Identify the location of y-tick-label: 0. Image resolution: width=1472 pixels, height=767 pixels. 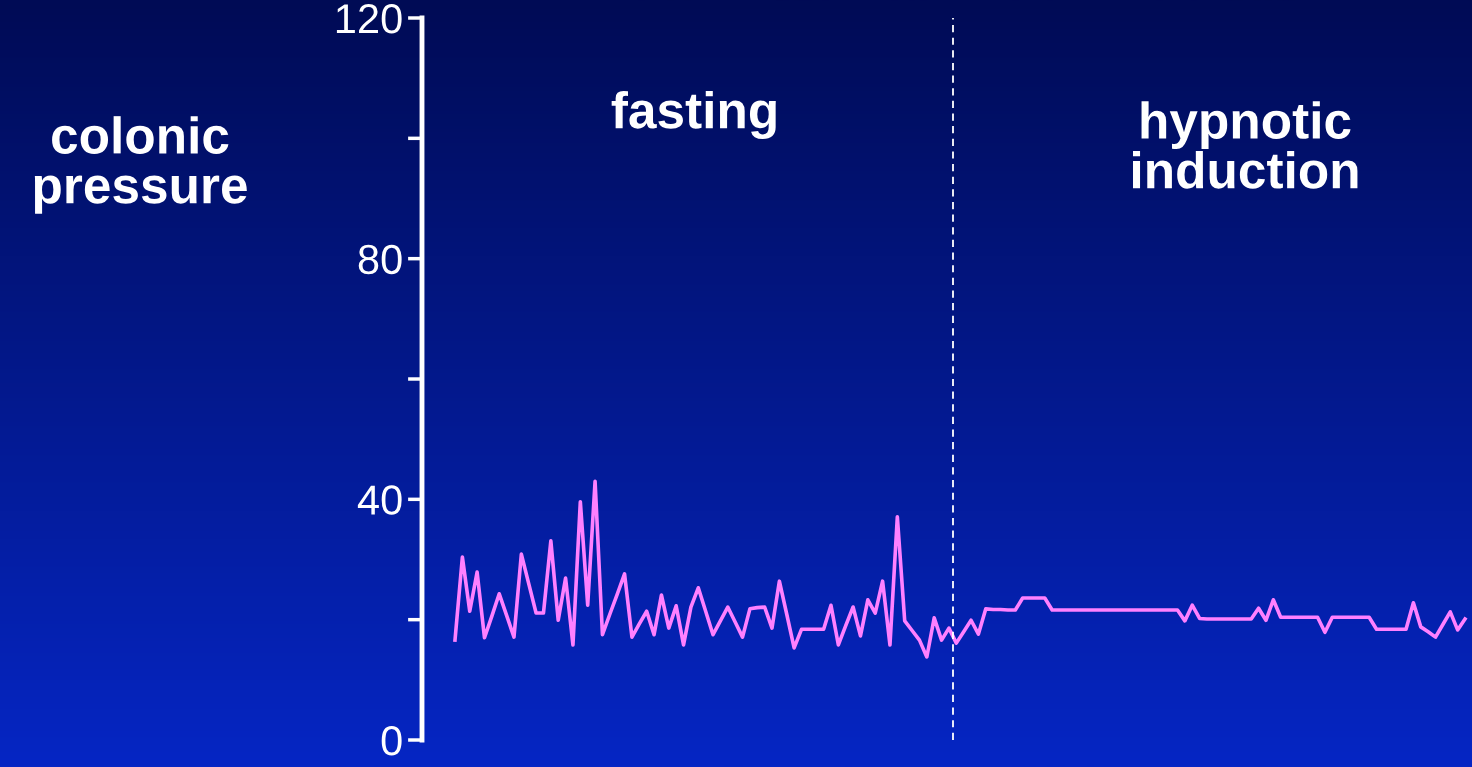
(391, 741).